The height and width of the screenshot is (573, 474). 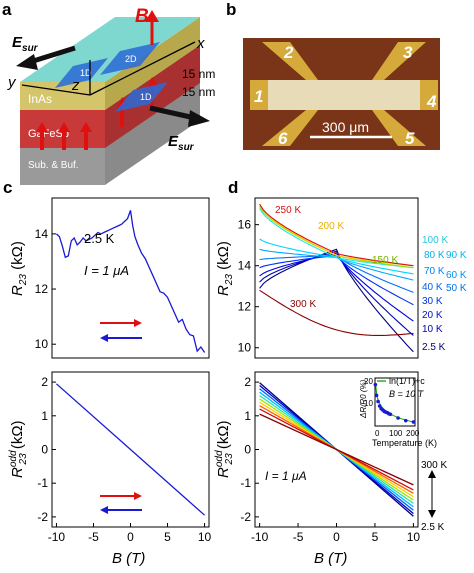 What do you see at coordinates (434, 347) in the screenshot?
I see `d-label-2-5k: 2.5 K` at bounding box center [434, 347].